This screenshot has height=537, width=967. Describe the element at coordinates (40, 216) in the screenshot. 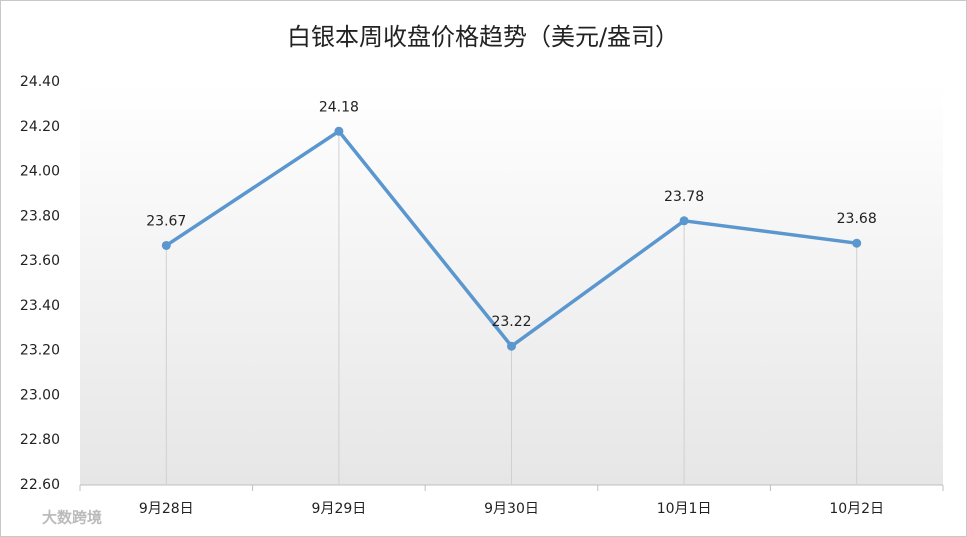

I see `y-tick-label: 23.80` at that location.